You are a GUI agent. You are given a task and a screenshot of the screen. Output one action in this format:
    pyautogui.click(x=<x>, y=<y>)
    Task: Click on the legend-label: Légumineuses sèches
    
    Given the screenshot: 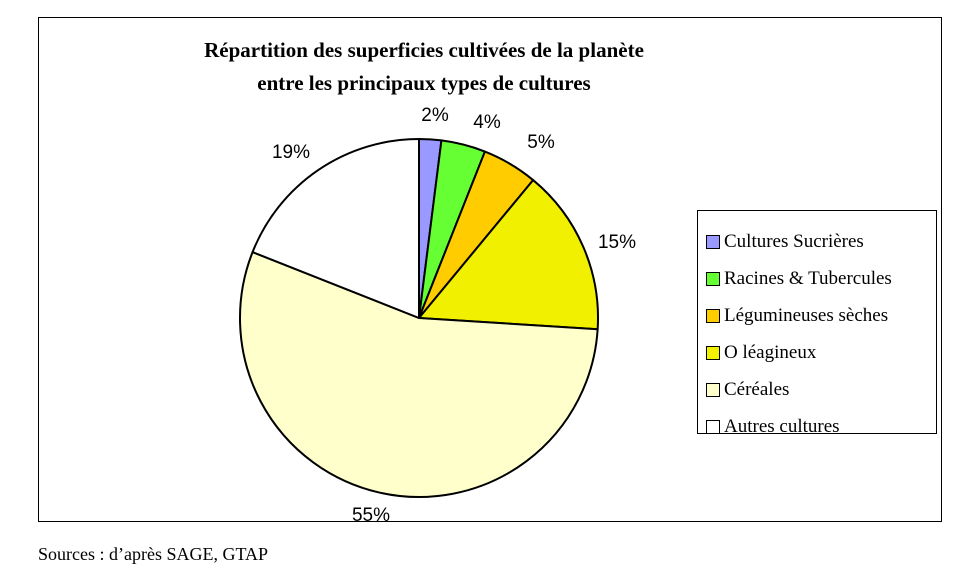 What is the action you would take?
    pyautogui.click(x=806, y=315)
    